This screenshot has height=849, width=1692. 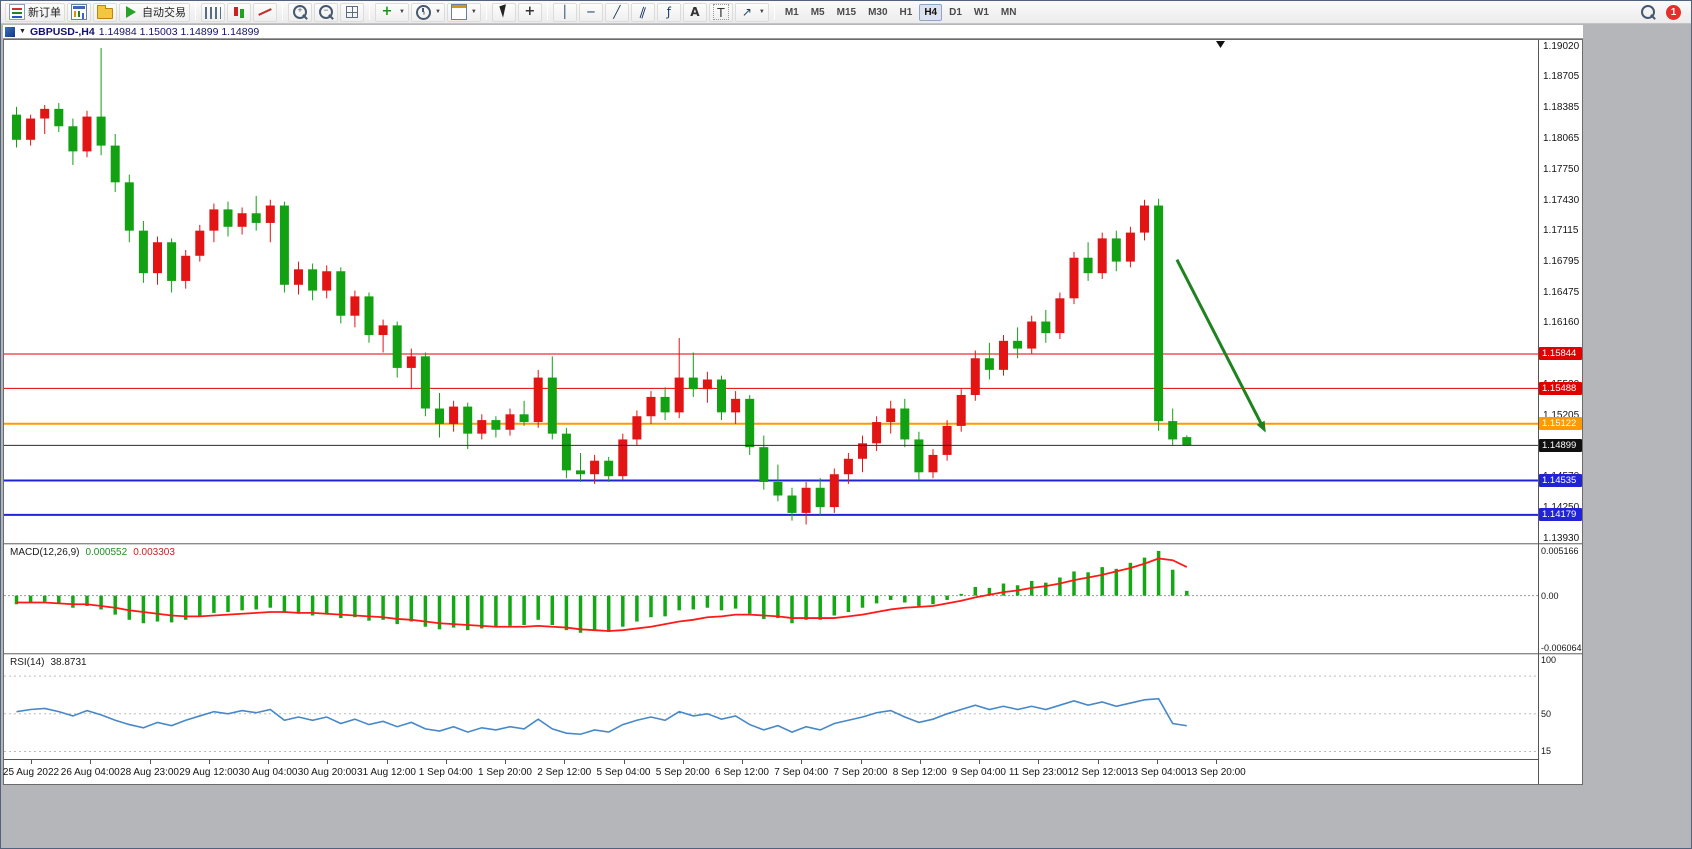 What do you see at coordinates (878, 12) in the screenshot?
I see `timeframe-m30: M30` at bounding box center [878, 12].